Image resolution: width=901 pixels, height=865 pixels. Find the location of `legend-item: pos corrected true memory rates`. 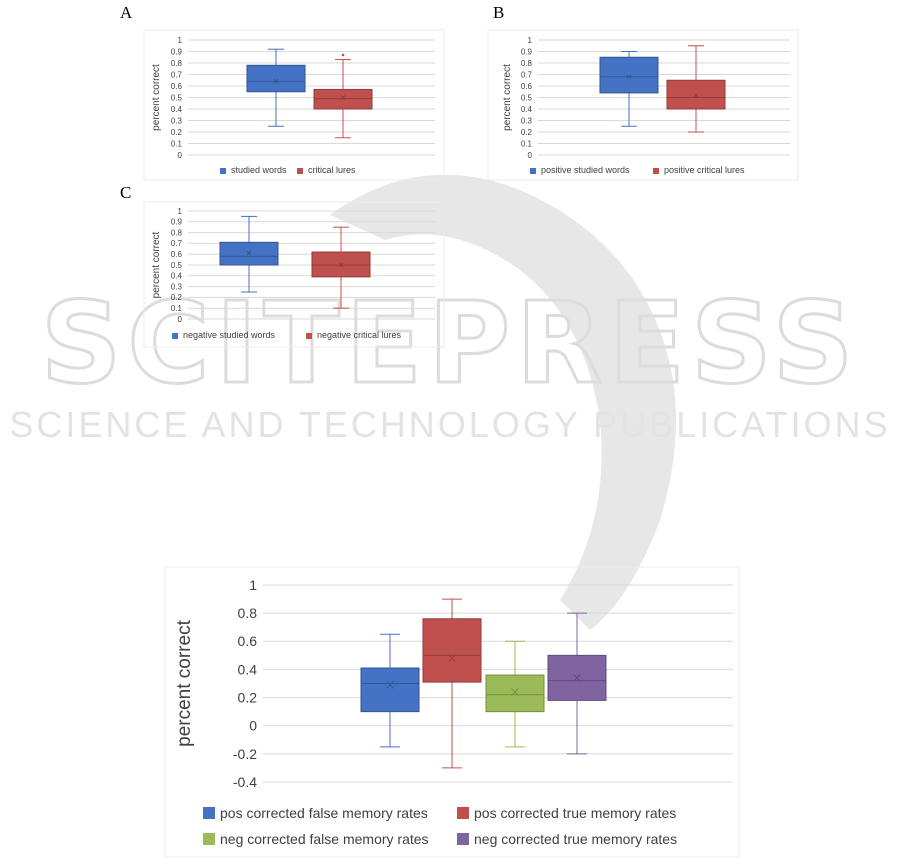

legend-item: pos corrected true memory rates is located at coordinates (566, 813).